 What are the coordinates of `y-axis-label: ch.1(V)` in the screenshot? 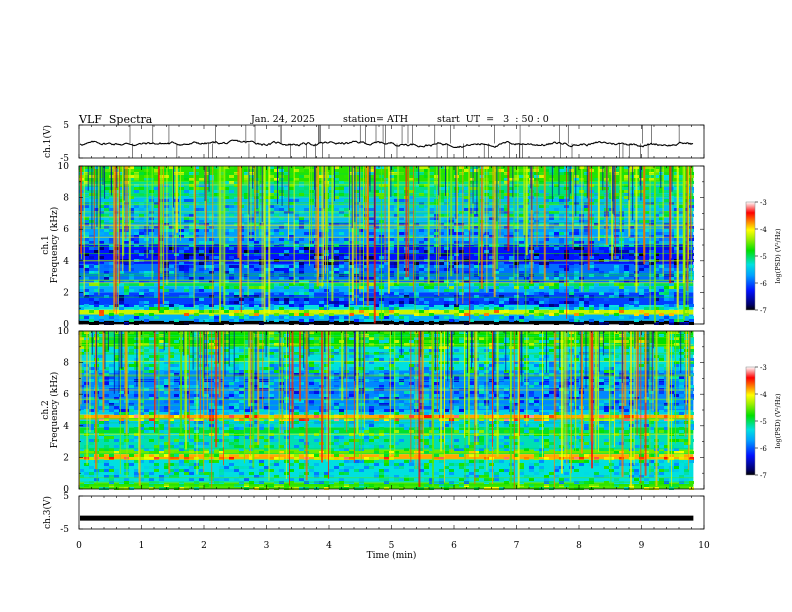 It's located at (47, 141).